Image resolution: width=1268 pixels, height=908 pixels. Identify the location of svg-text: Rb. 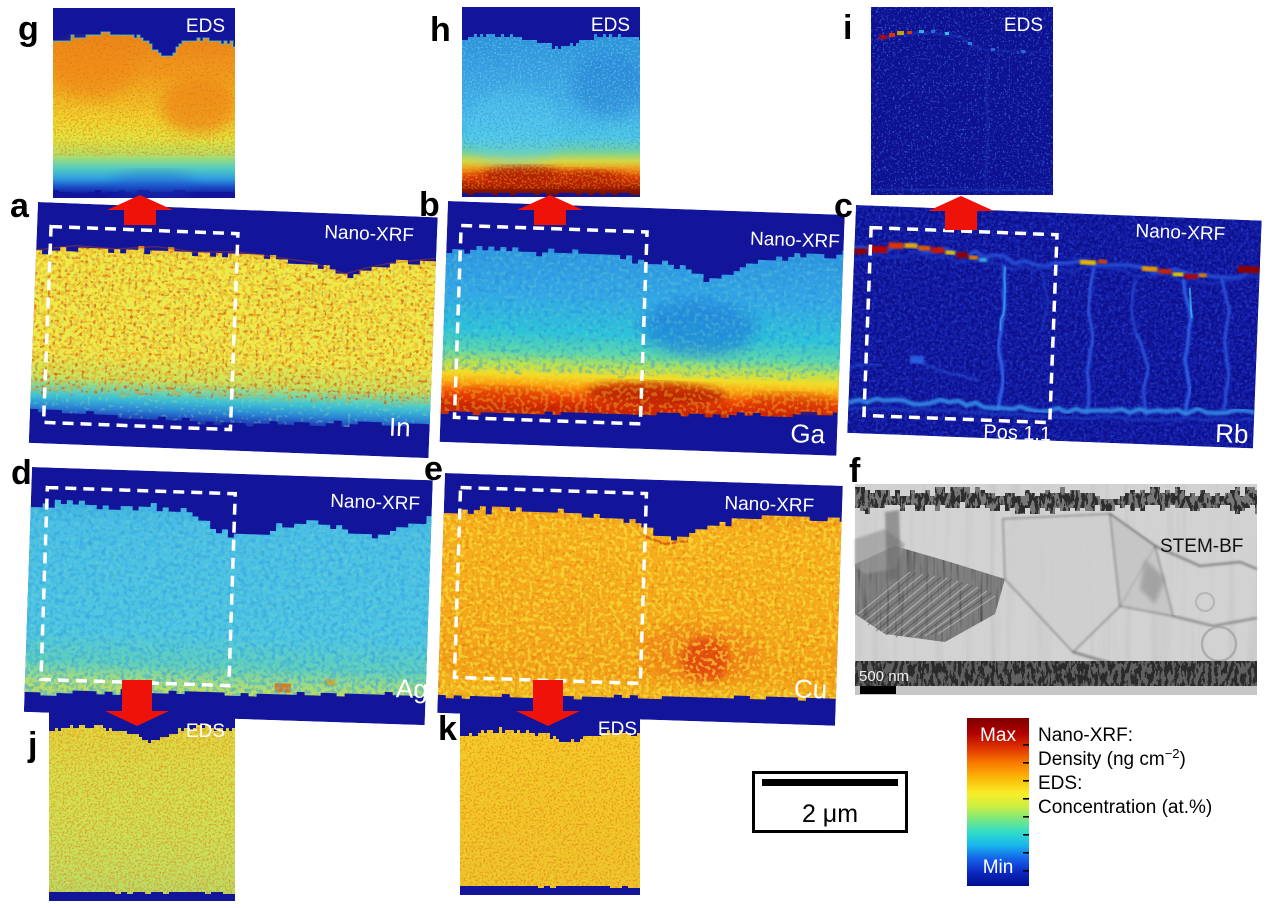
(1232, 433).